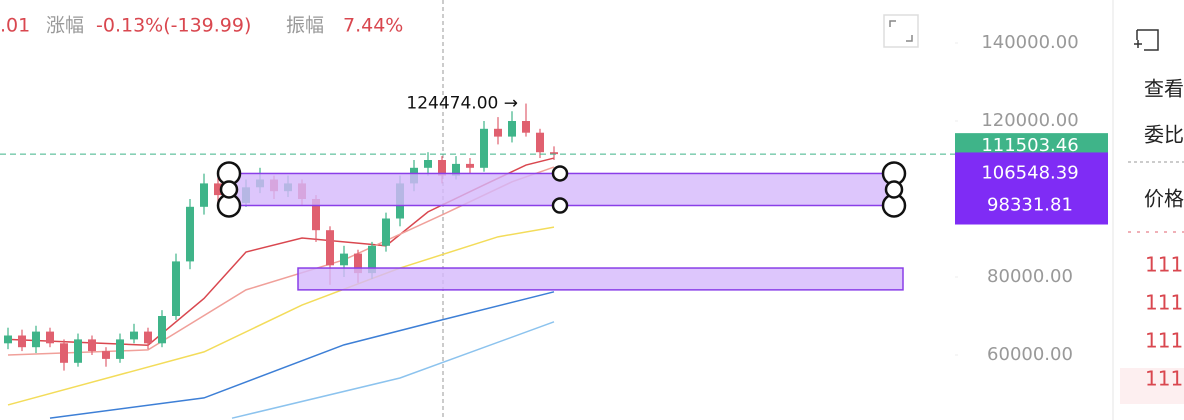  I want to click on y-tick-label: 80000.00, so click(1030, 276).